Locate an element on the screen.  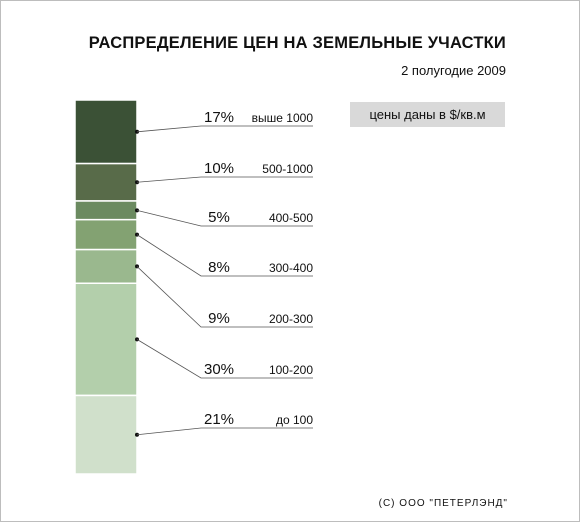
value-label-segment-2: 5% is located at coordinates (219, 217).